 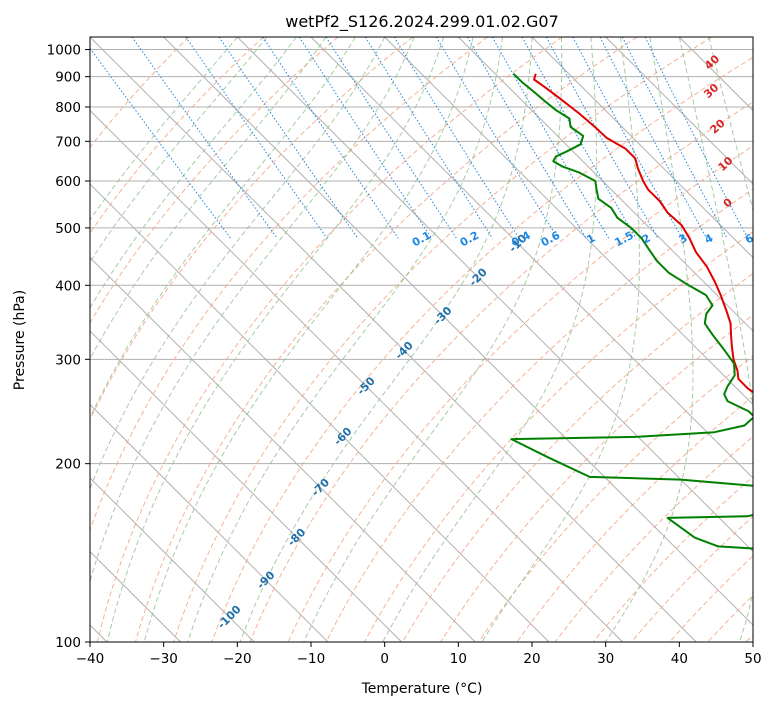 What do you see at coordinates (749, 238) in the screenshot?
I see `mixing-ratio-label: 6` at bounding box center [749, 238].